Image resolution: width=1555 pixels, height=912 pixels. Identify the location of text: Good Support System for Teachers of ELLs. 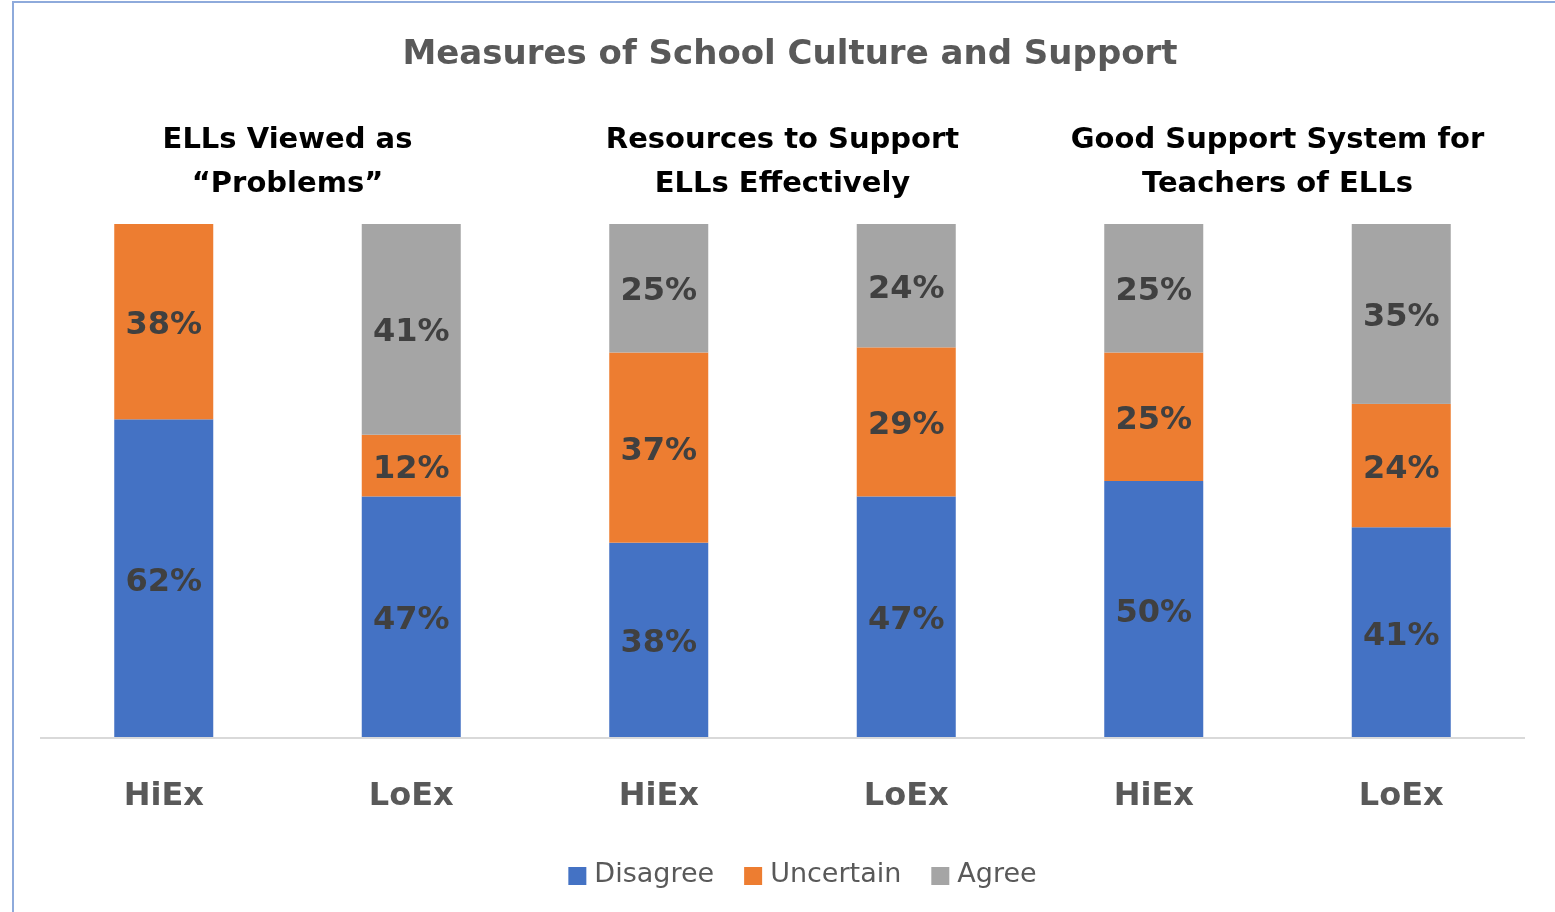
(1277, 160).